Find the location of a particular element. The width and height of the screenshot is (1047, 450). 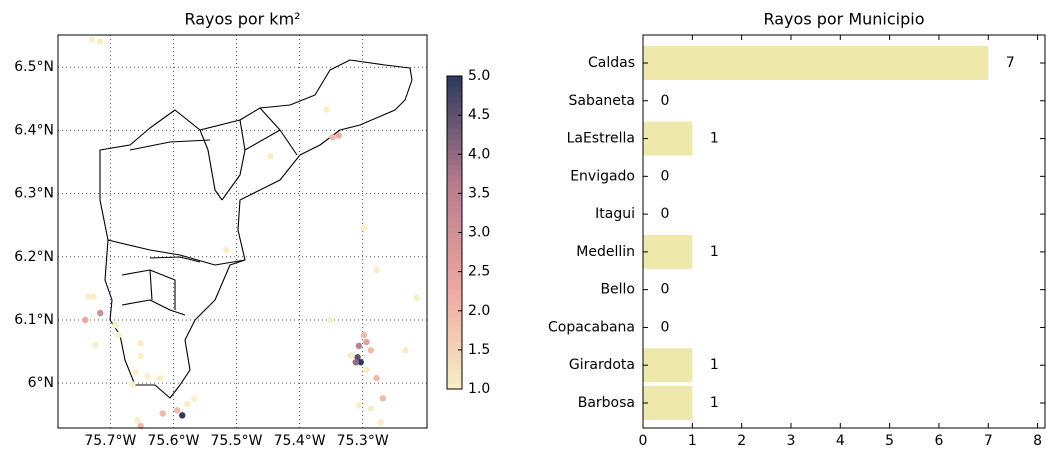

colorbar-tick-label: 3.0 is located at coordinates (479, 233).